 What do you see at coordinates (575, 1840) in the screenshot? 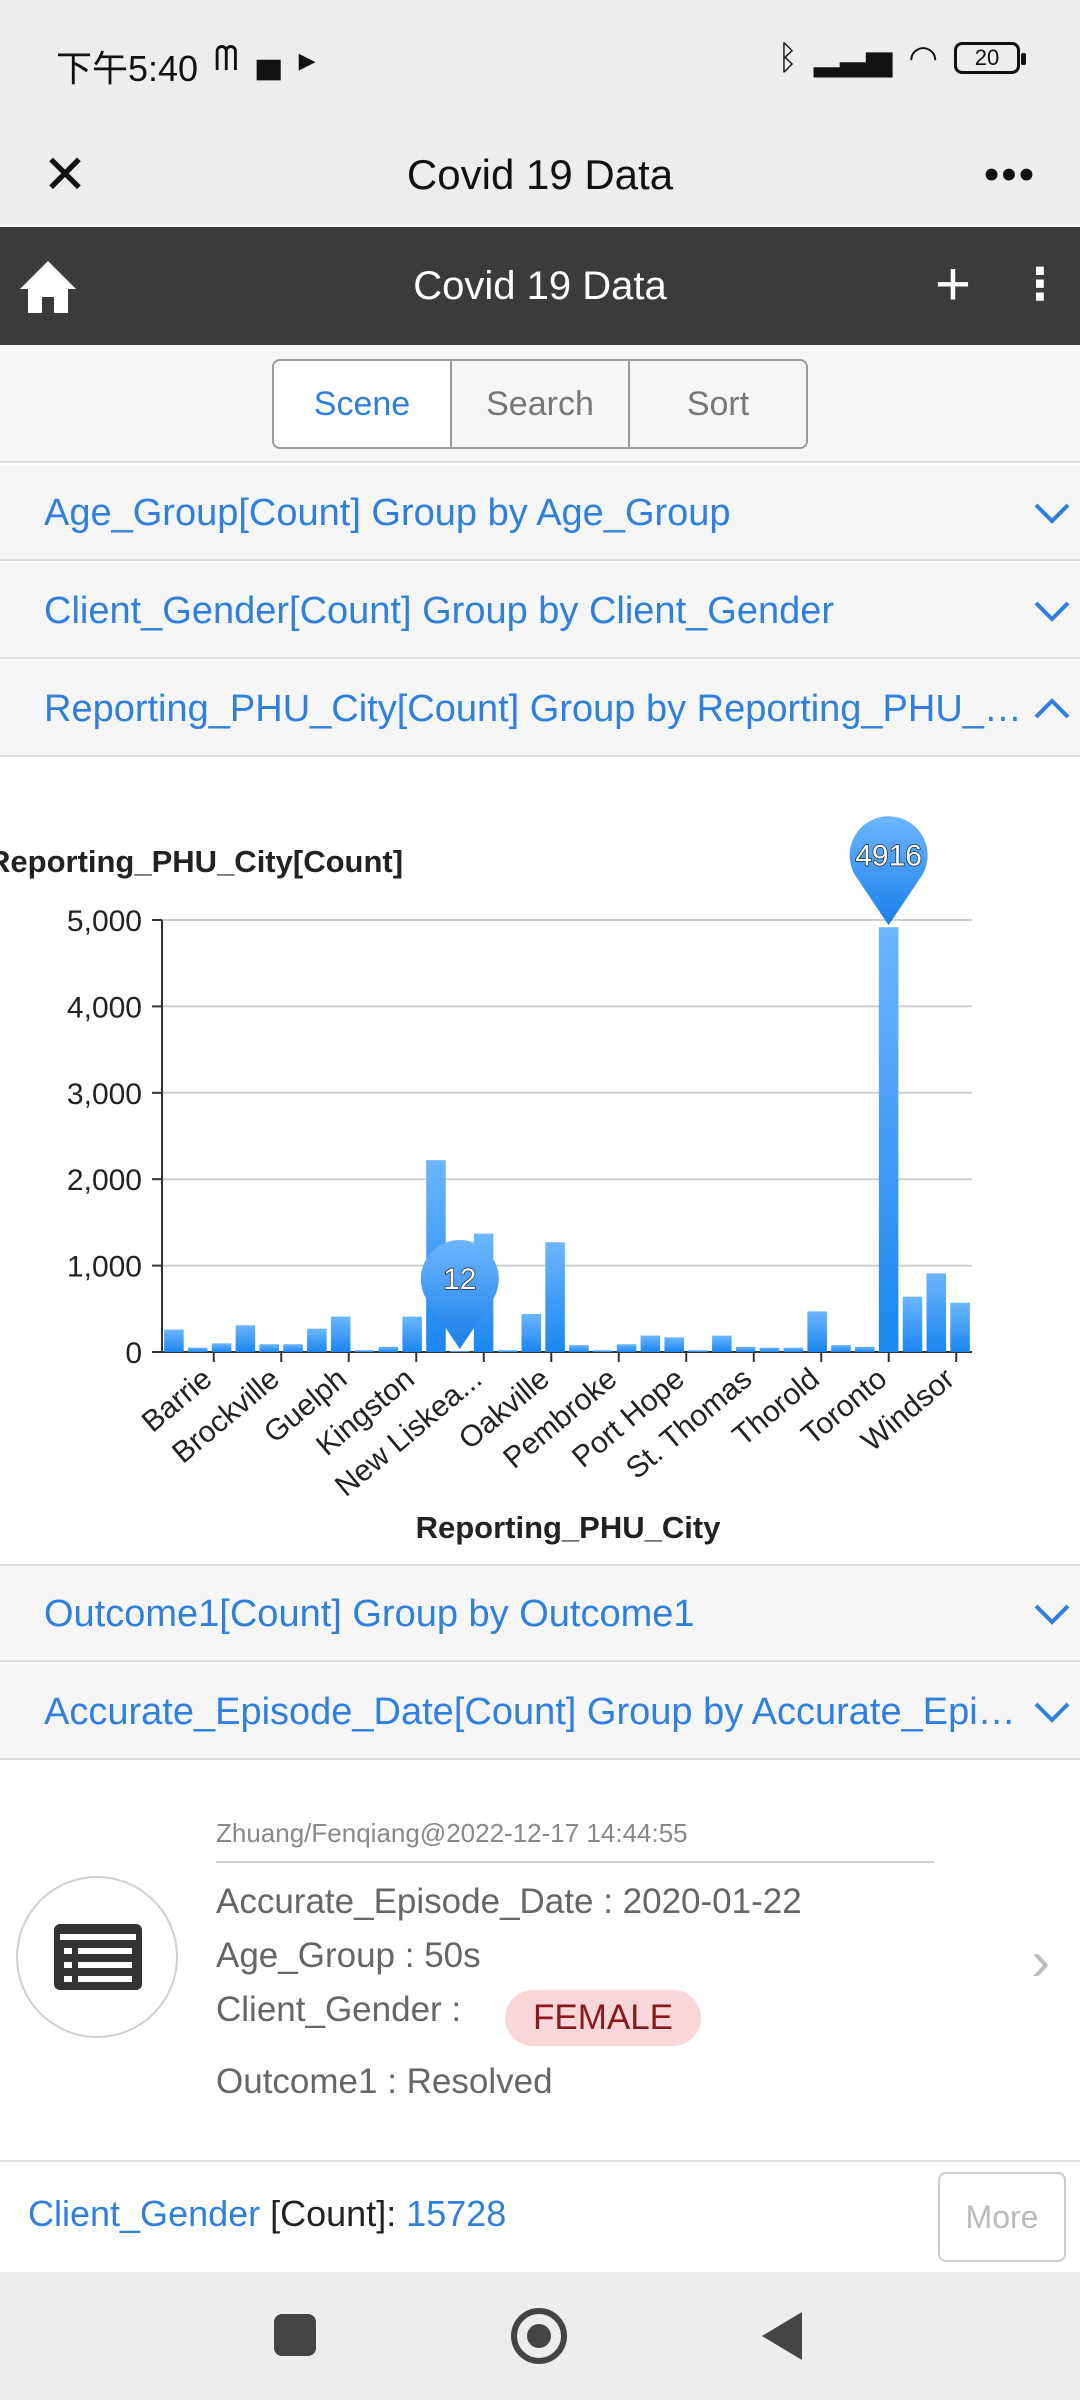
I see `record-meta: Zhuang/Fenqiang@2022-12-17 14:44:55` at bounding box center [575, 1840].